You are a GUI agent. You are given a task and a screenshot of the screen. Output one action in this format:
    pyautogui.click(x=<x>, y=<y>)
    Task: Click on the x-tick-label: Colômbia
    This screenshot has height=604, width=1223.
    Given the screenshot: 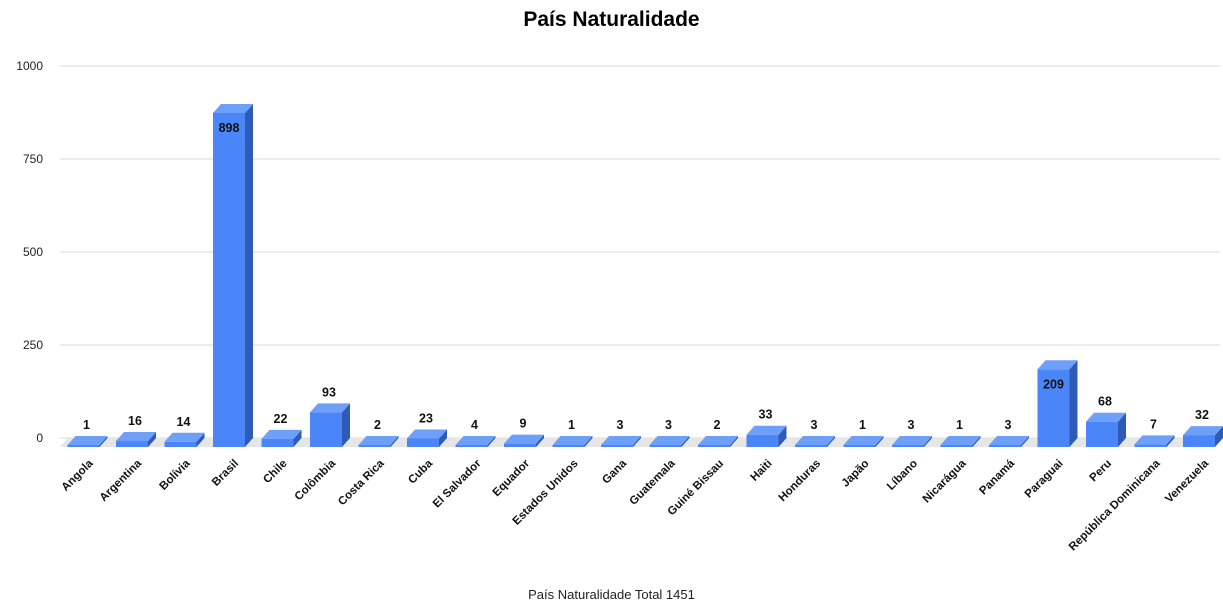 What is the action you would take?
    pyautogui.click(x=316, y=480)
    